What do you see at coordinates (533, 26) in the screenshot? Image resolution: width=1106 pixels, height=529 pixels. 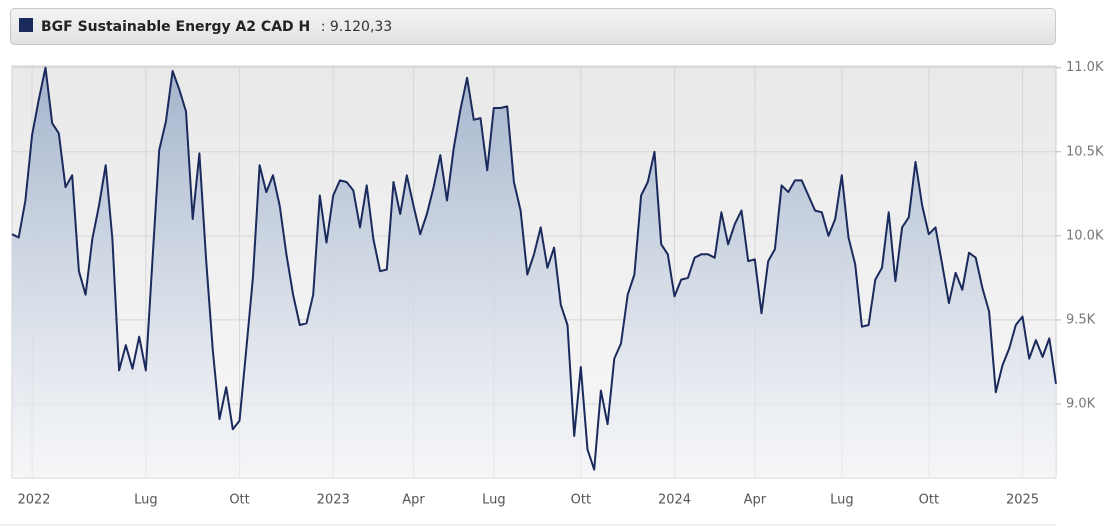 I see `legend-box` at bounding box center [533, 26].